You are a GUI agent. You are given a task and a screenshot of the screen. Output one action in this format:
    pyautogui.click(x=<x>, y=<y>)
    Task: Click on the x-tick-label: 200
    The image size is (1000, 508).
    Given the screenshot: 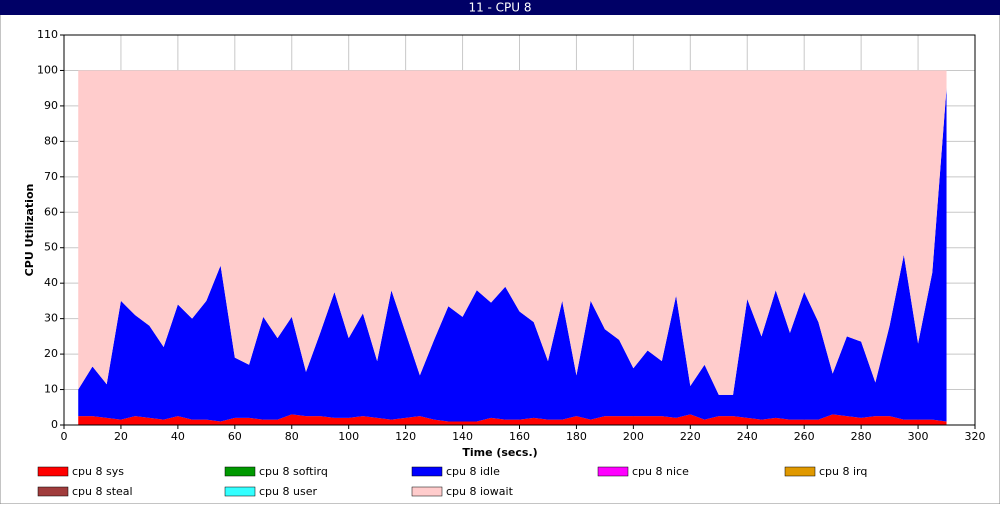 What is the action you would take?
    pyautogui.click(x=633, y=436)
    